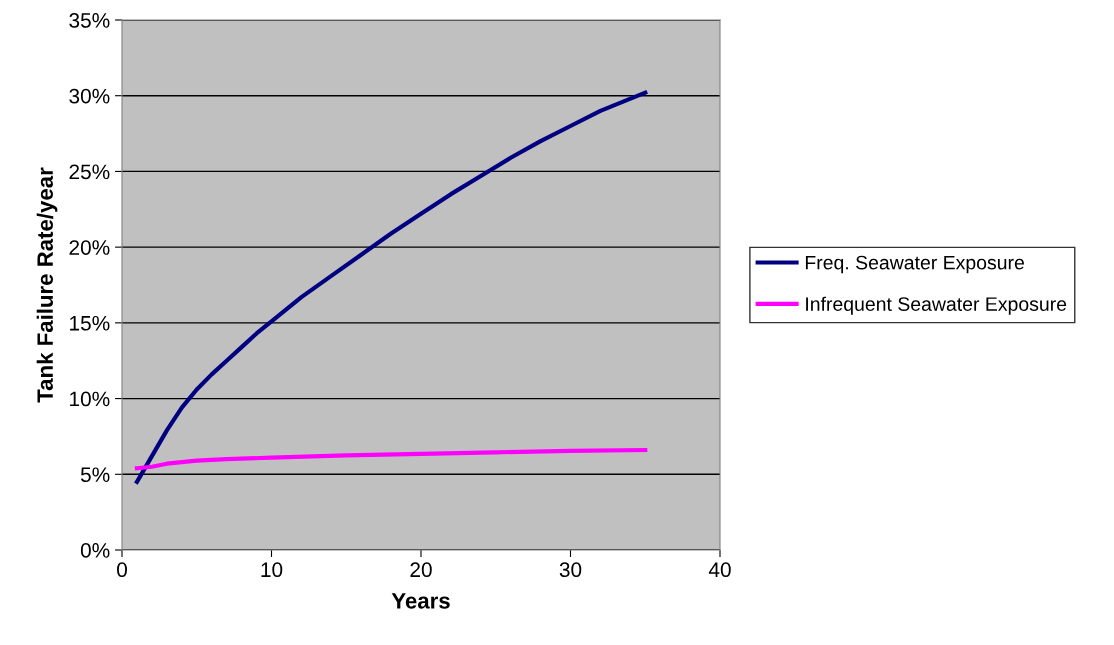  I want to click on legend-label: Freq. Seawater Exposure, so click(914, 264).